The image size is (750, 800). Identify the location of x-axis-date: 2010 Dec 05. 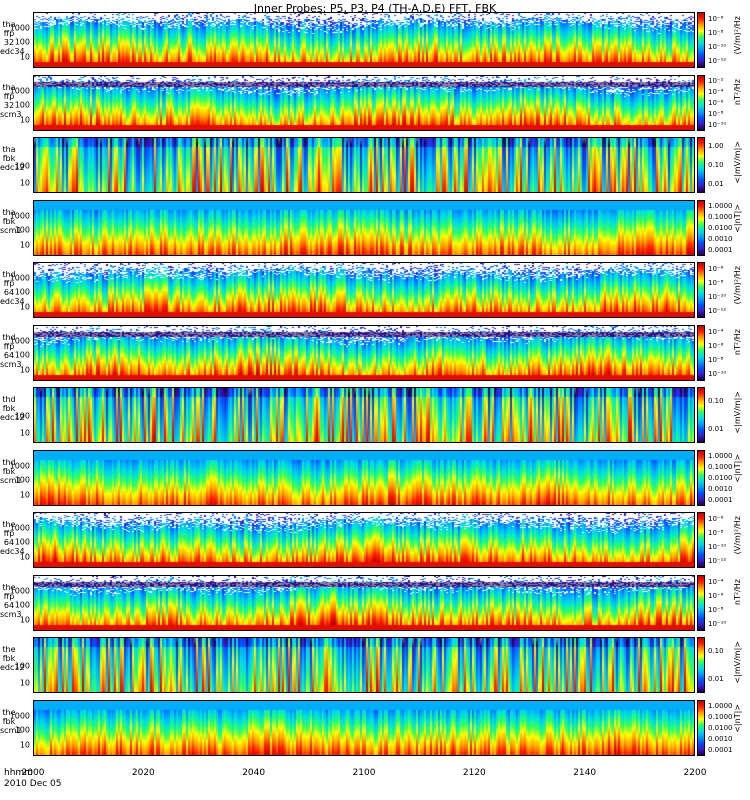
(33, 784).